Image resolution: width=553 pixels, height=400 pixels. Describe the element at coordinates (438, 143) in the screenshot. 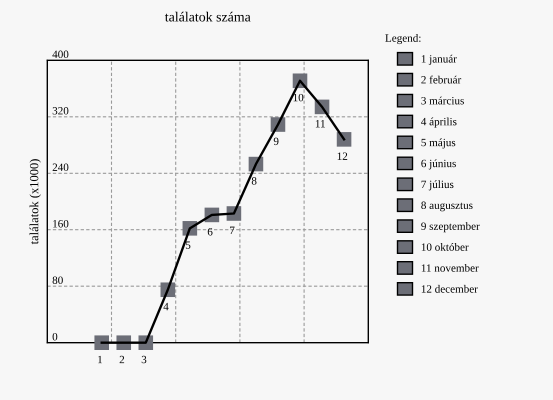

I see `legend-label: 5 május` at that location.